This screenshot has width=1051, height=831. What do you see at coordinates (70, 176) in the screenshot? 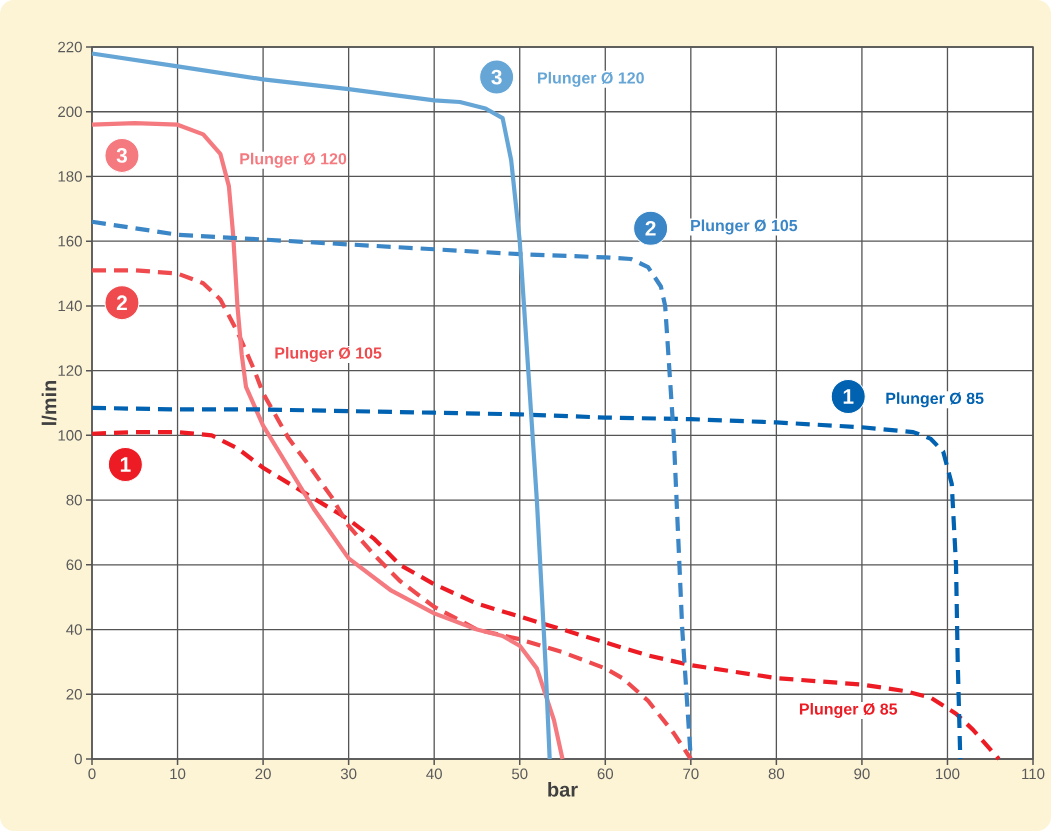
I see `y-tick-label: 180` at bounding box center [70, 176].